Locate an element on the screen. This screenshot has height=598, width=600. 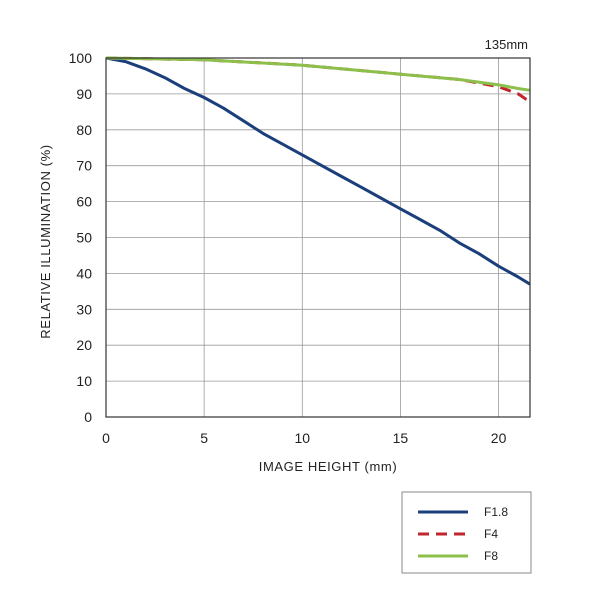
y-tick-label: 90 is located at coordinates (84, 94).